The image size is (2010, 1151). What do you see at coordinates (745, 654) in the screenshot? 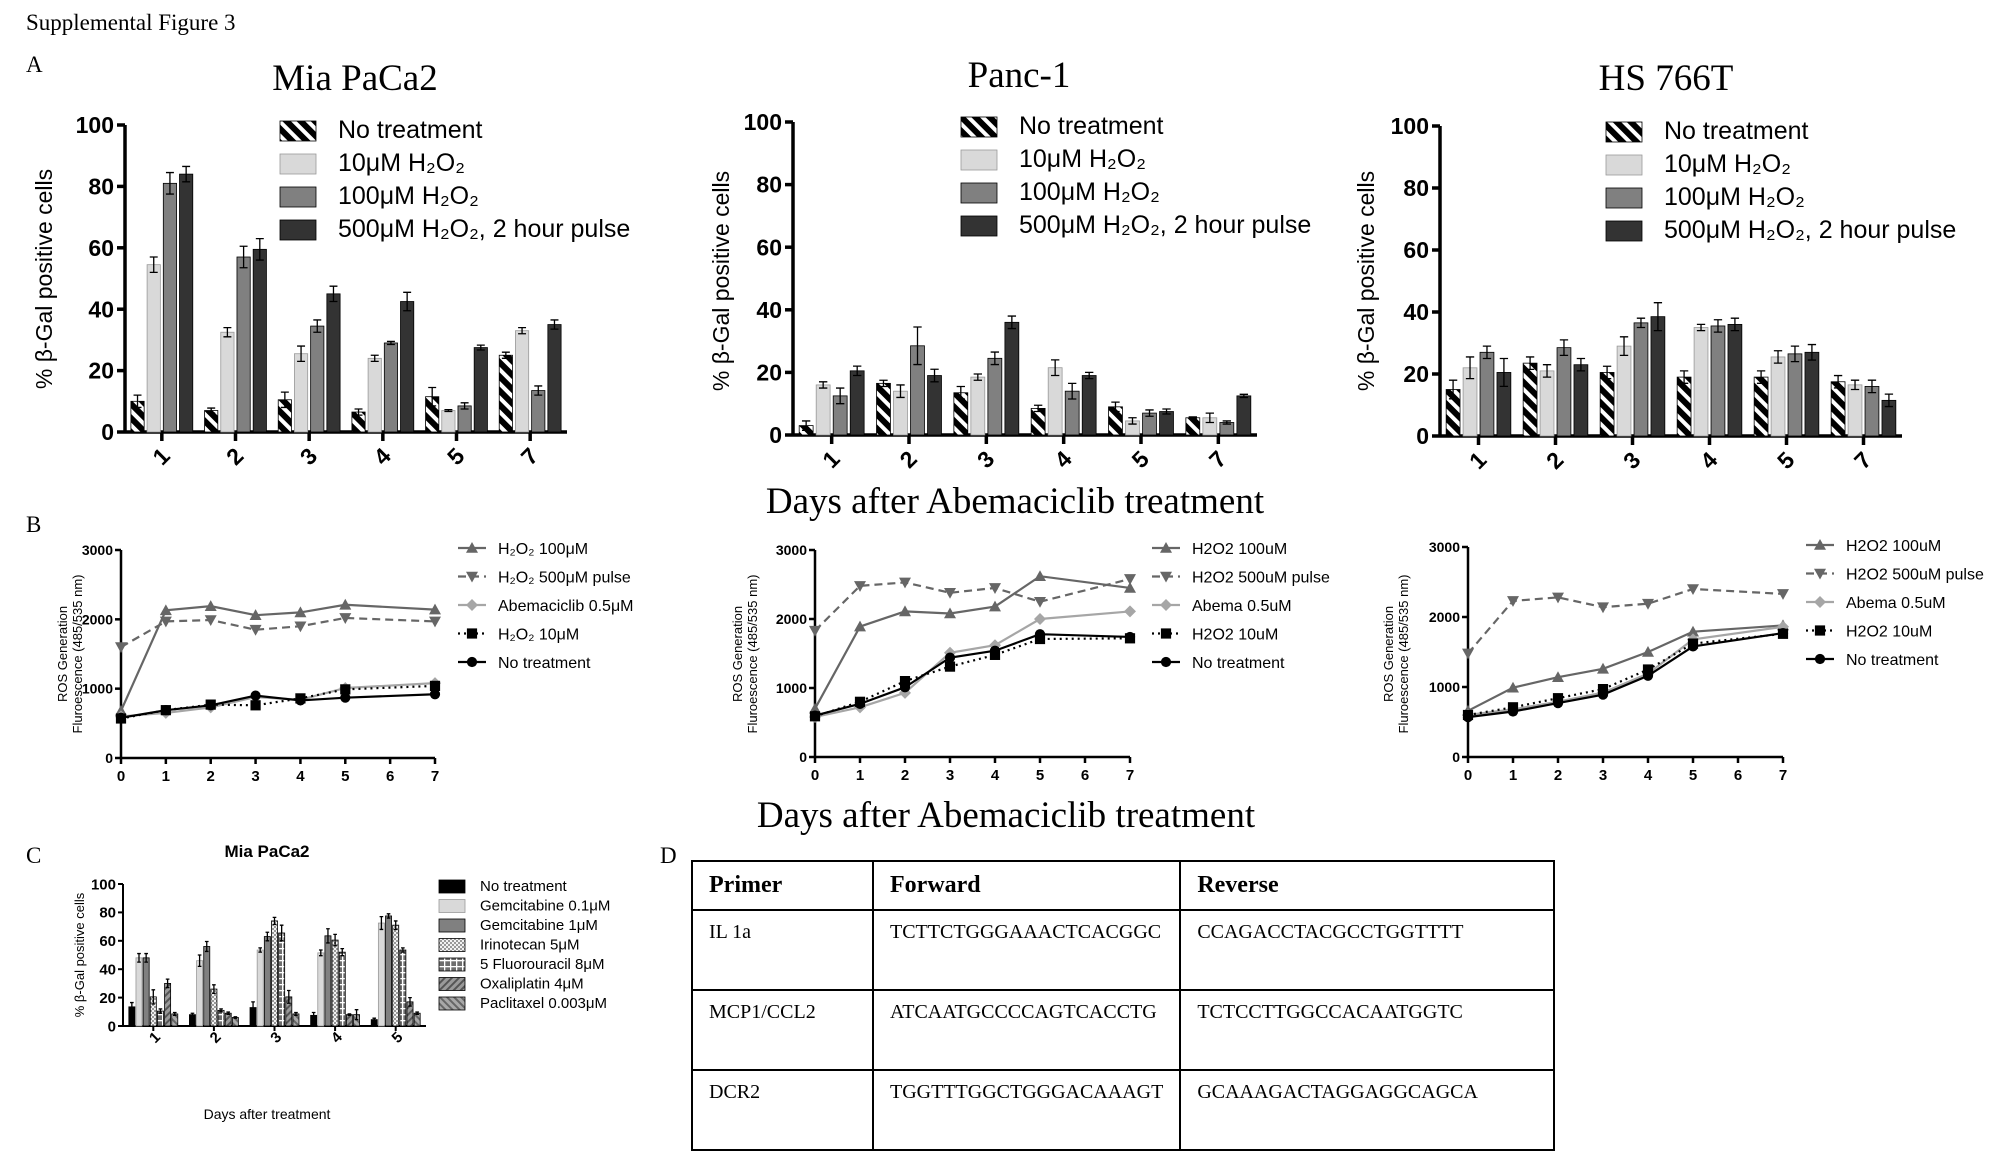
I see `y-axis-label: ROS Generation Fluroescence (485/535 nm)` at bounding box center [745, 654].